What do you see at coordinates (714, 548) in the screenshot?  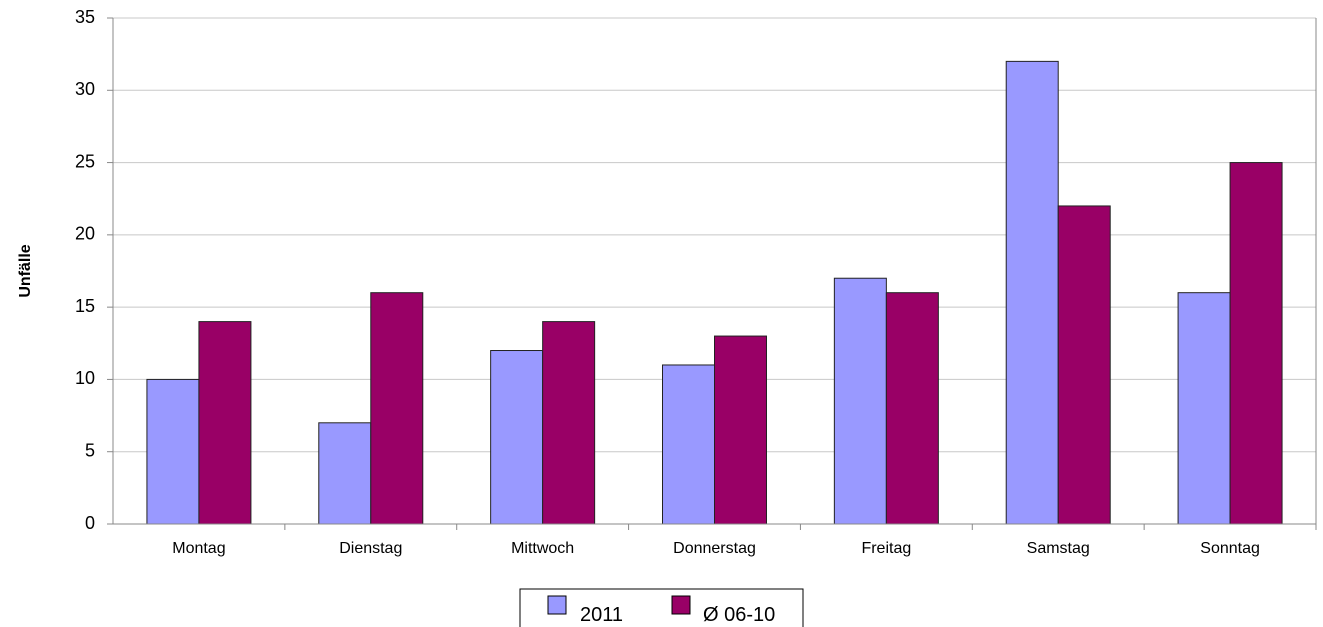 I see `x-tick-label: Donnerstag` at bounding box center [714, 548].